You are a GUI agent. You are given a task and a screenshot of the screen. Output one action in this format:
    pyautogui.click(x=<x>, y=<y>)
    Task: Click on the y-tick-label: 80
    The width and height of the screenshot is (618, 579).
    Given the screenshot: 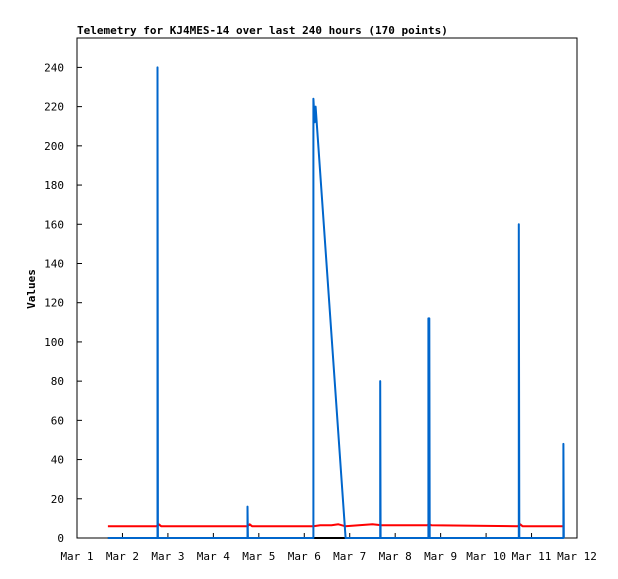 What is the action you would take?
    pyautogui.click(x=57, y=381)
    